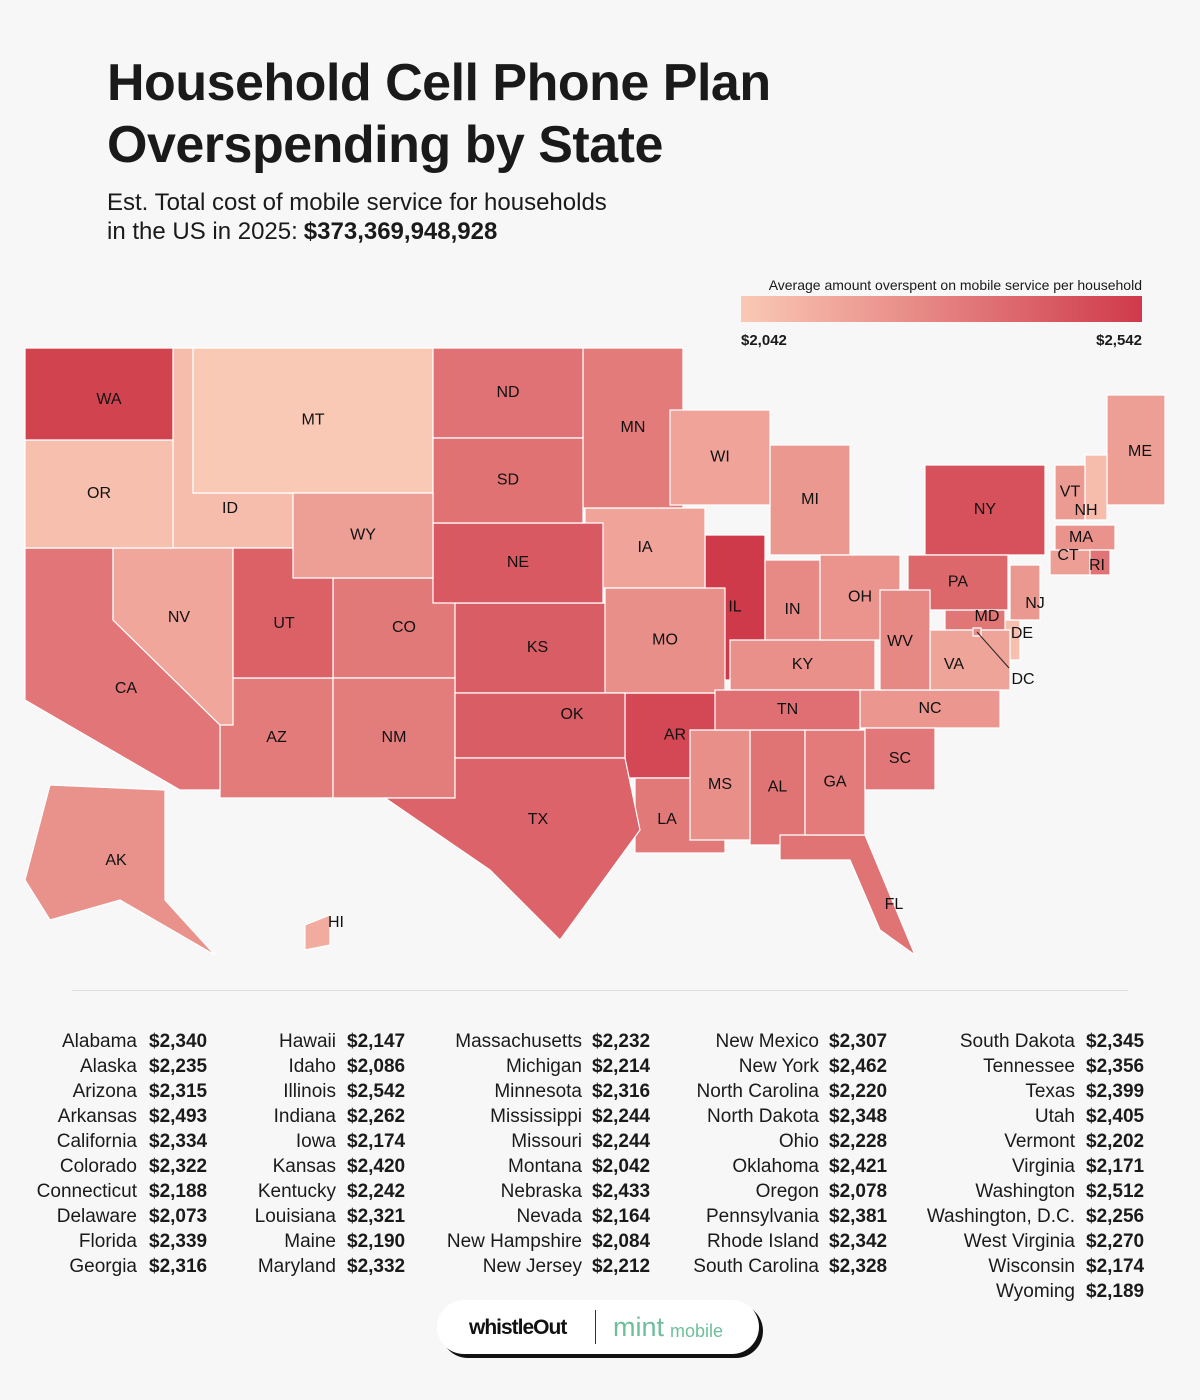 Image resolution: width=1200 pixels, height=1400 pixels. What do you see at coordinates (178, 1191) in the screenshot?
I see `state-value: $2,188` at bounding box center [178, 1191].